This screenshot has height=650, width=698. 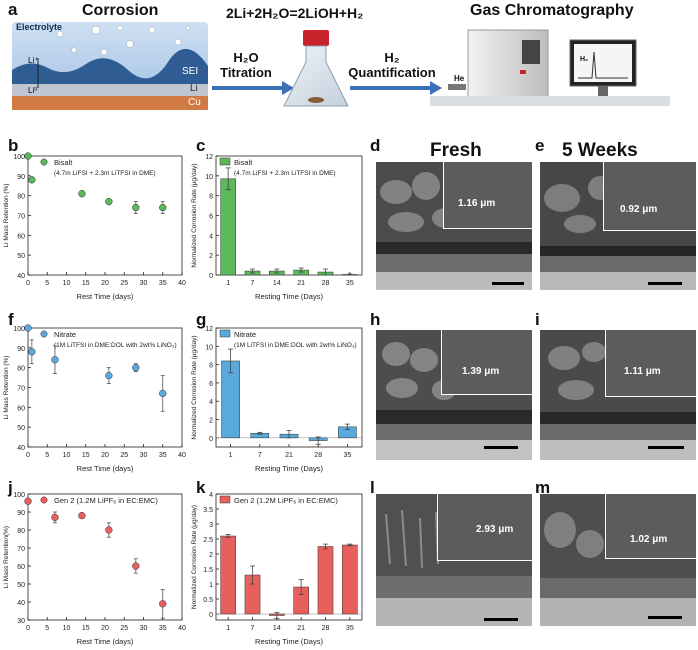 I want to click on y-tick-label: 30, so click(x=21, y=621).